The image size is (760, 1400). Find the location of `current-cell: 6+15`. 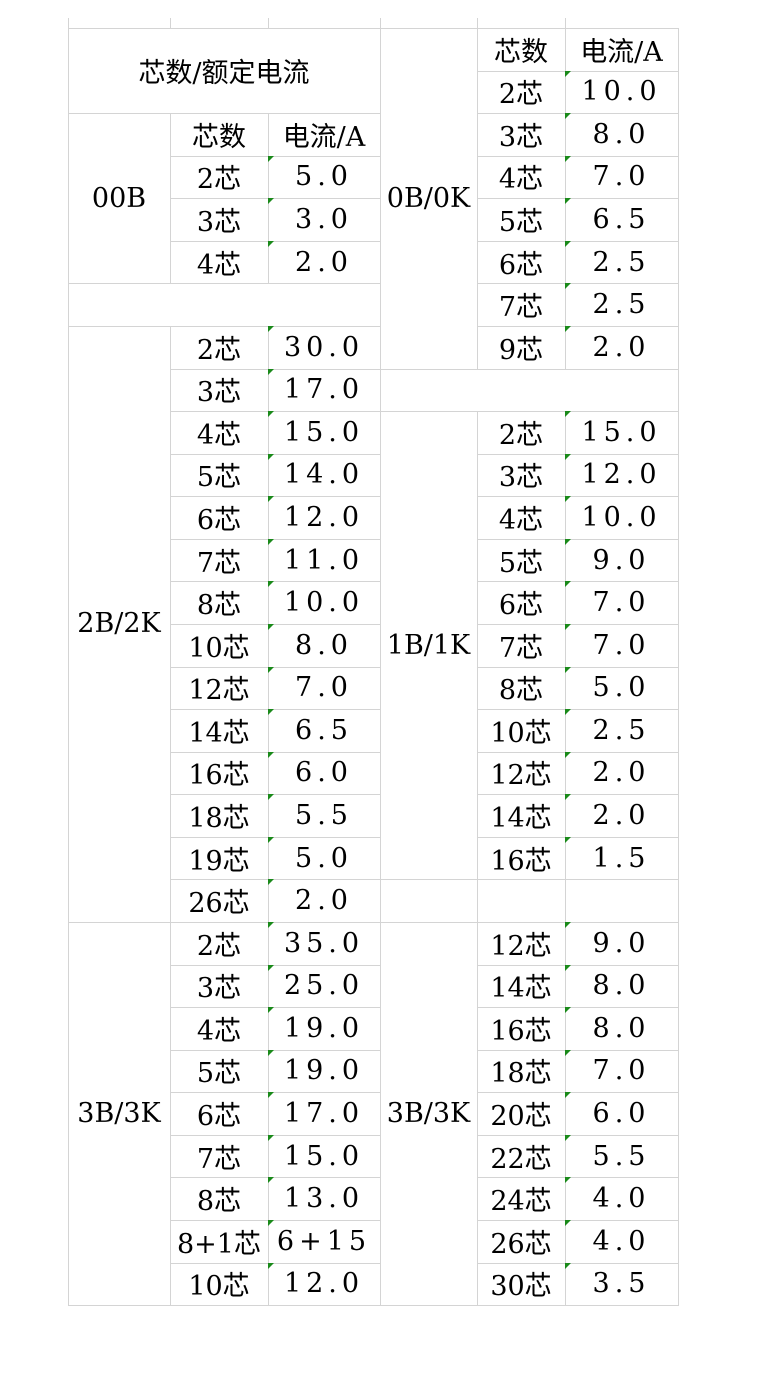

current-cell: 6+15 is located at coordinates (324, 1241).